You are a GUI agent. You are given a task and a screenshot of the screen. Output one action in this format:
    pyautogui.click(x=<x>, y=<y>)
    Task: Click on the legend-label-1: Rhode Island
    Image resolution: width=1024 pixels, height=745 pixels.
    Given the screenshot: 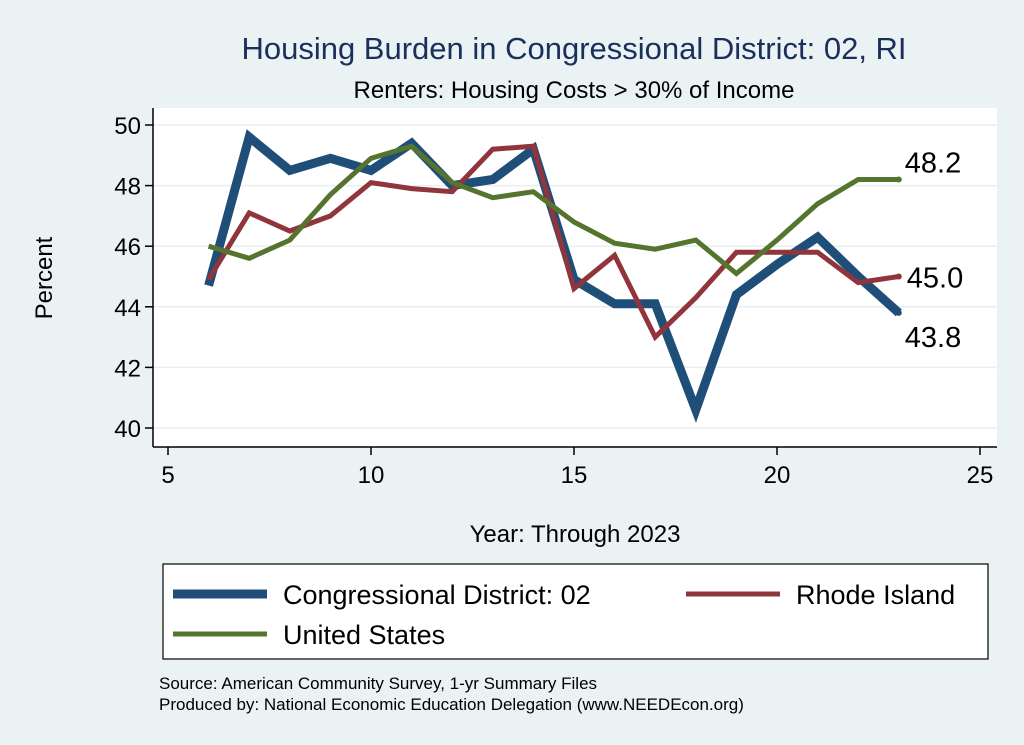 What is the action you would take?
    pyautogui.click(x=875, y=595)
    